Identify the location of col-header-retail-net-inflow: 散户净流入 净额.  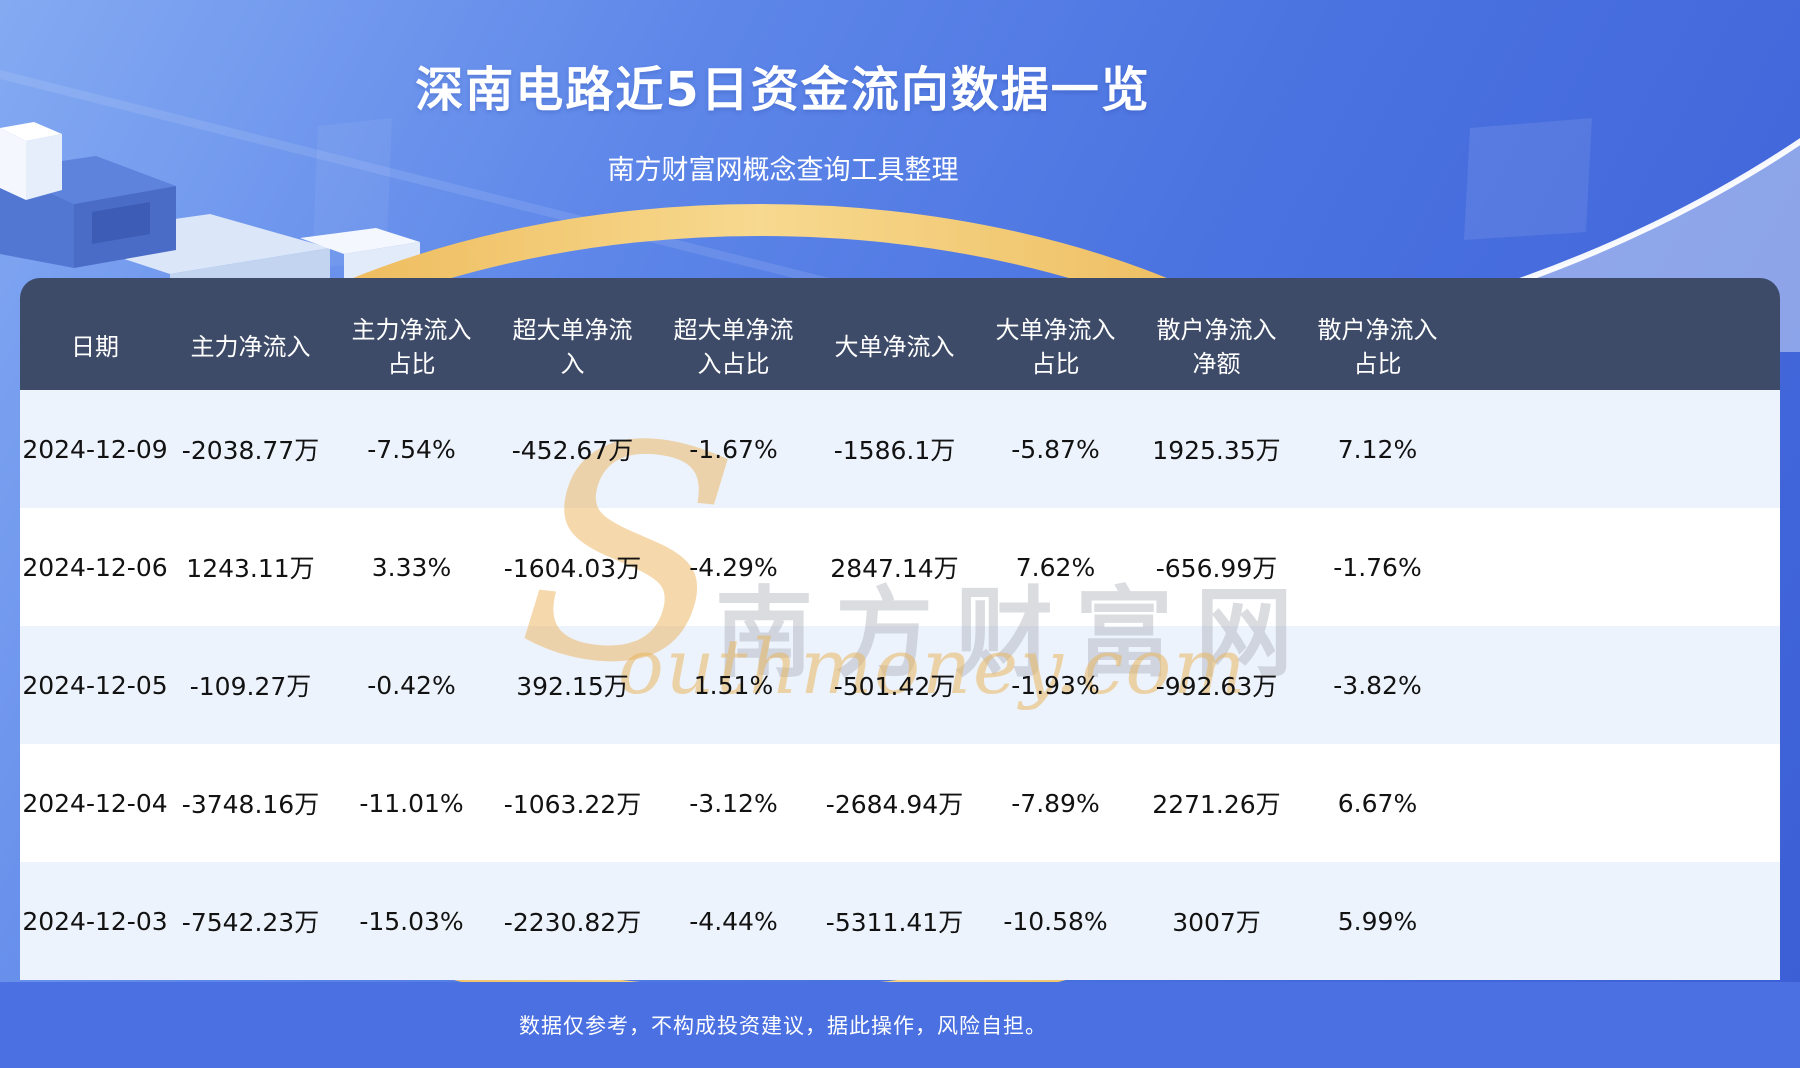
(1216, 334).